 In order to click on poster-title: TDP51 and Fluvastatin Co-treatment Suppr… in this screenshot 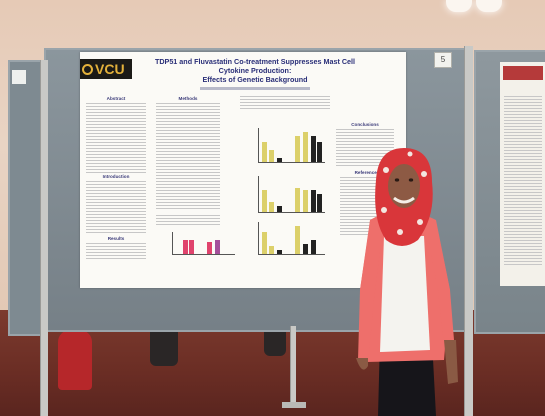, I will do `click(255, 71)`.